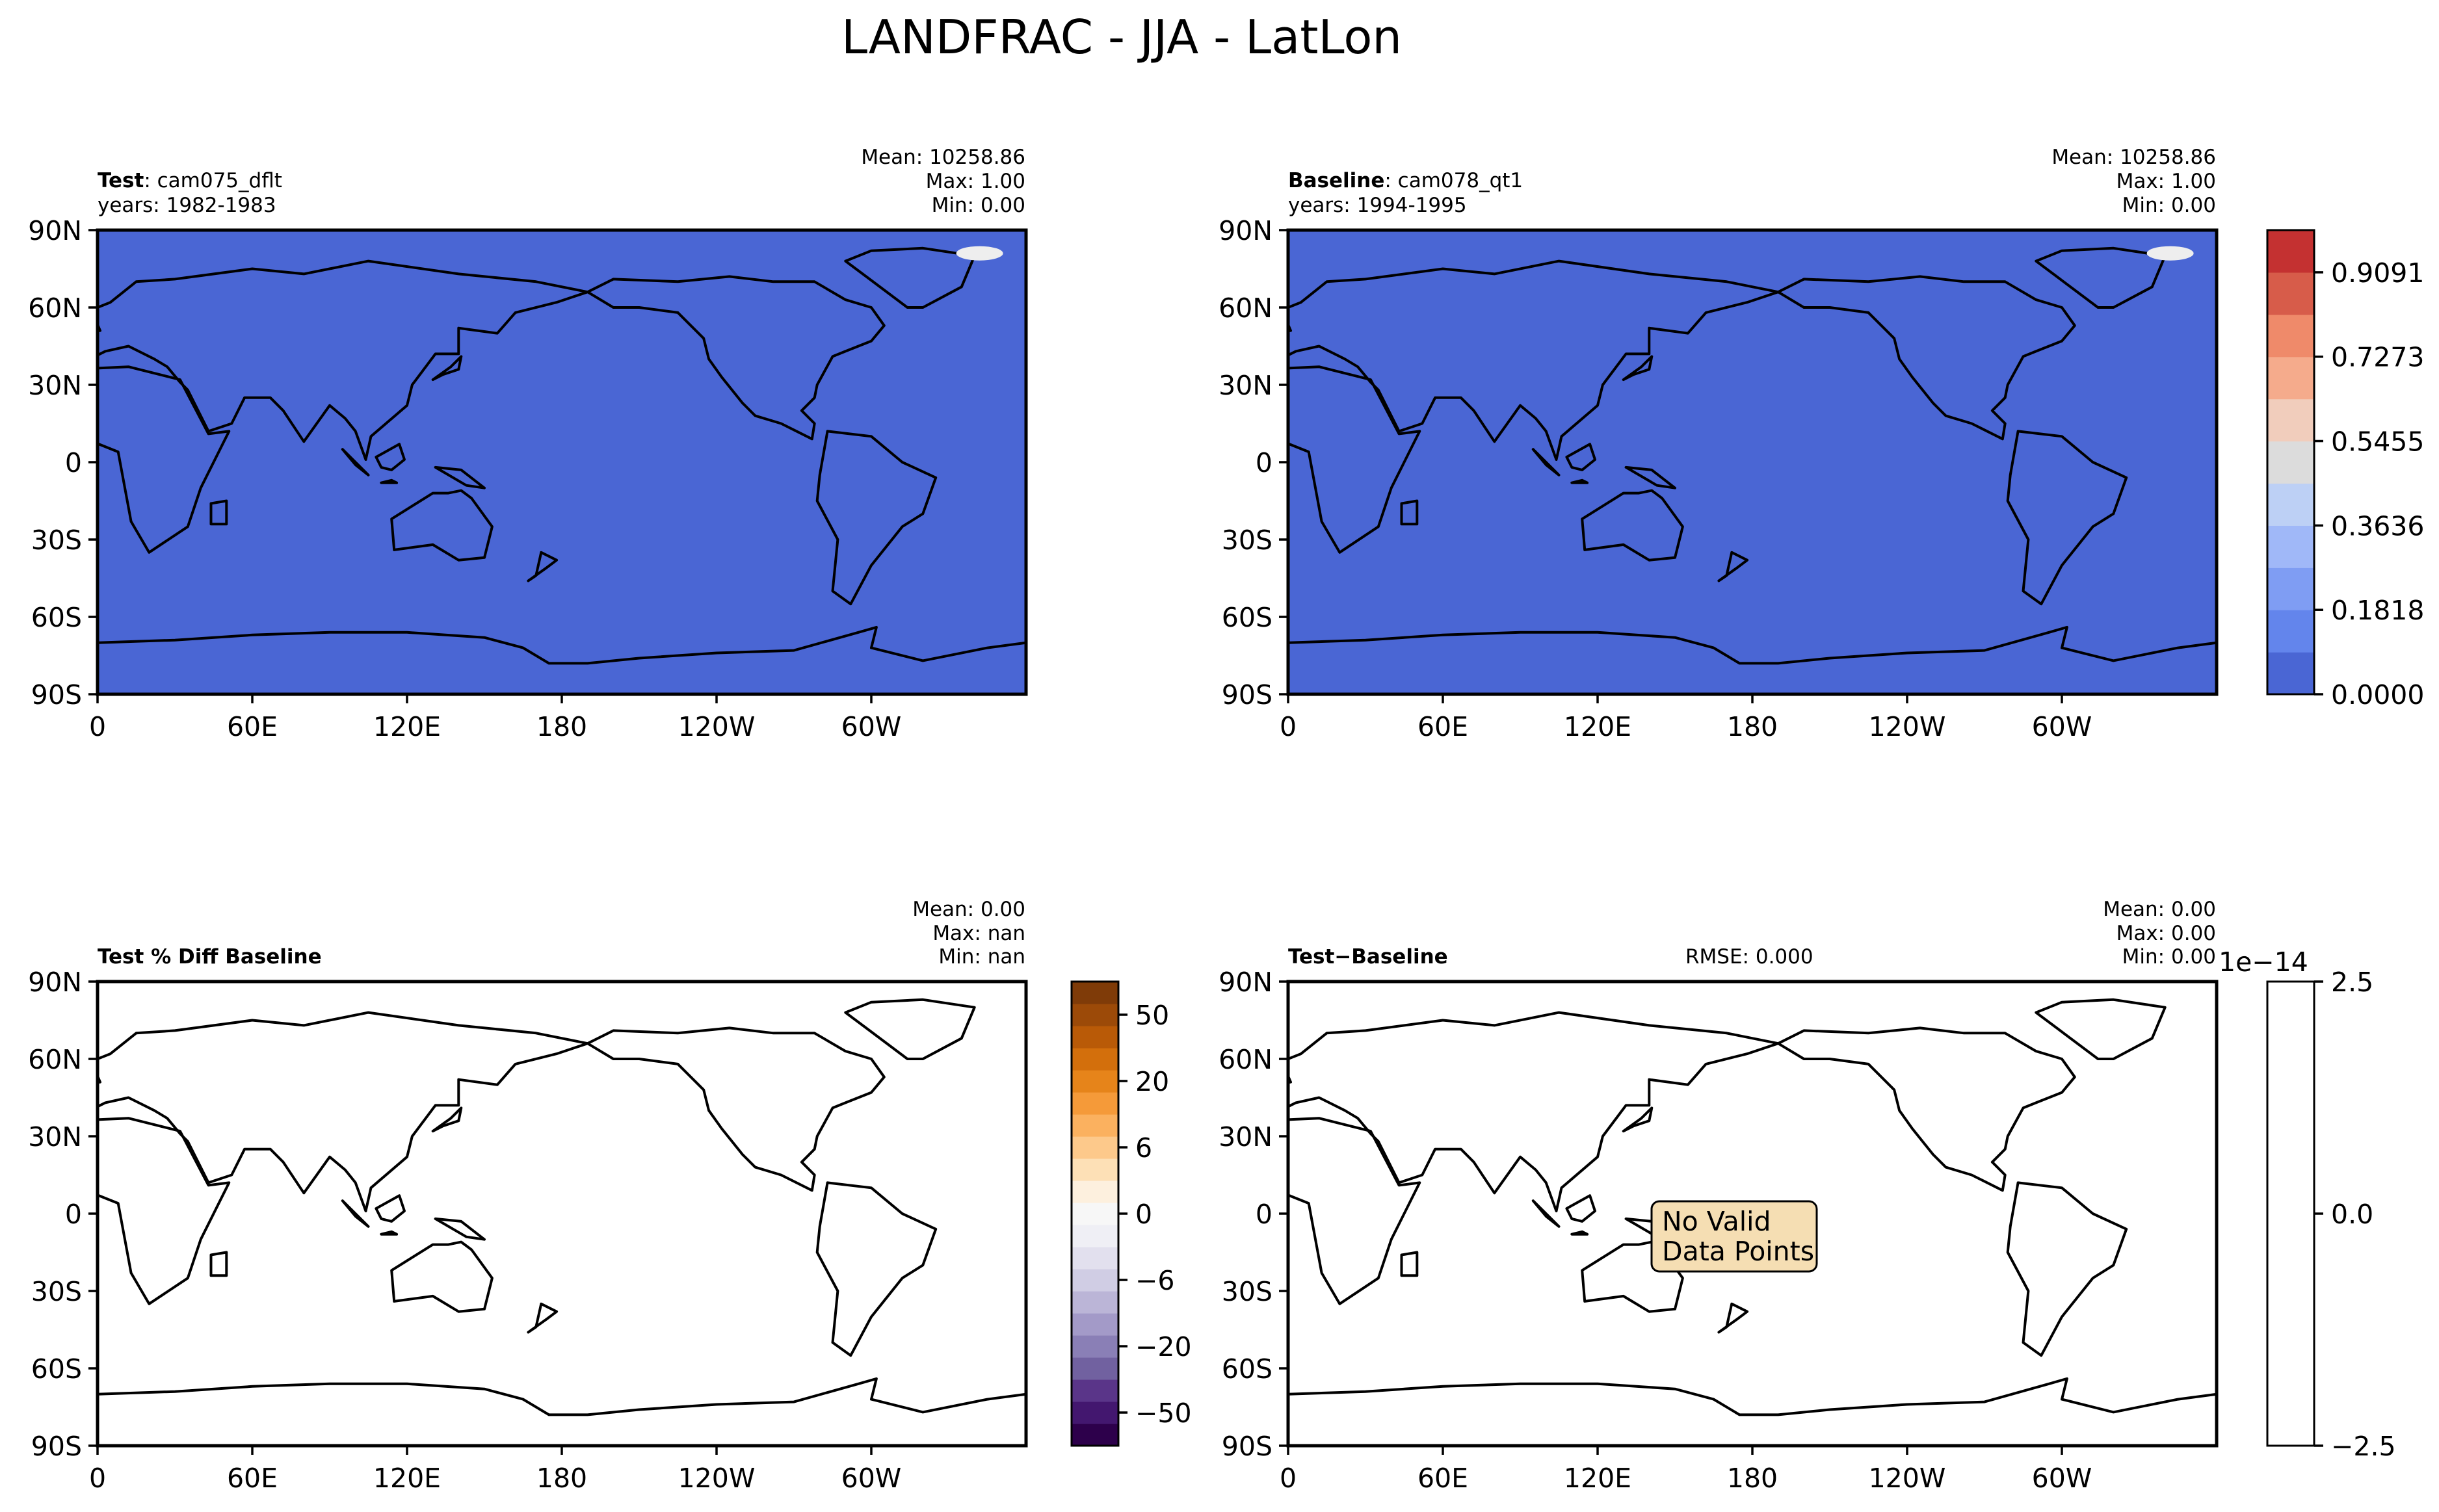 Image resolution: width=2439 pixels, height=1512 pixels. I want to click on baseline-years: years: 1994-1995, so click(1377, 205).